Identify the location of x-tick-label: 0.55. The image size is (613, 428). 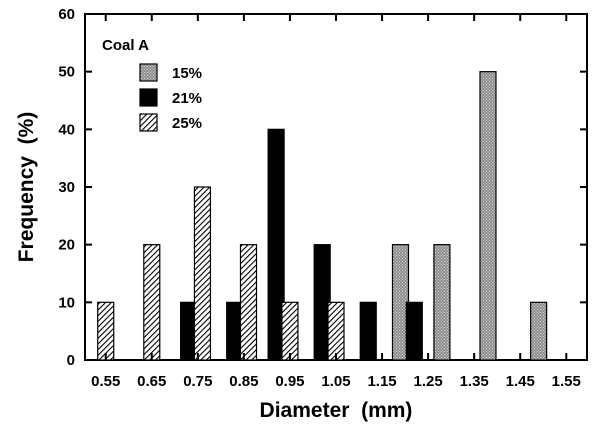
(105, 381).